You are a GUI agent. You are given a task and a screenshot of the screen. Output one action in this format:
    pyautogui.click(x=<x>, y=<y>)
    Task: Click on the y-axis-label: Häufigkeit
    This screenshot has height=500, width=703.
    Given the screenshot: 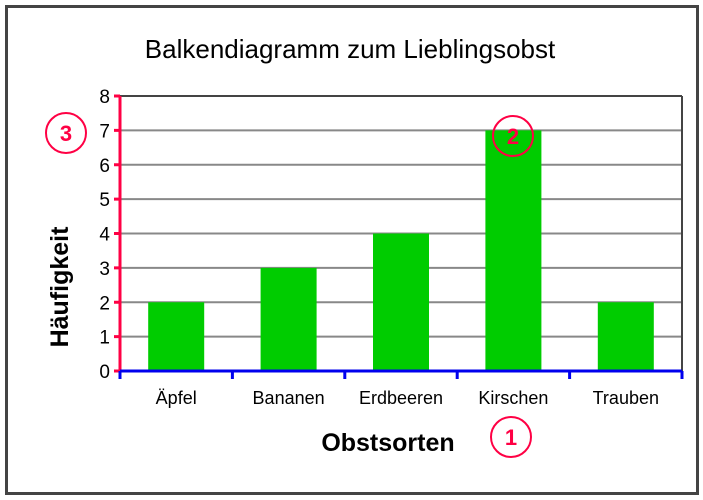 What is the action you would take?
    pyautogui.click(x=60, y=287)
    